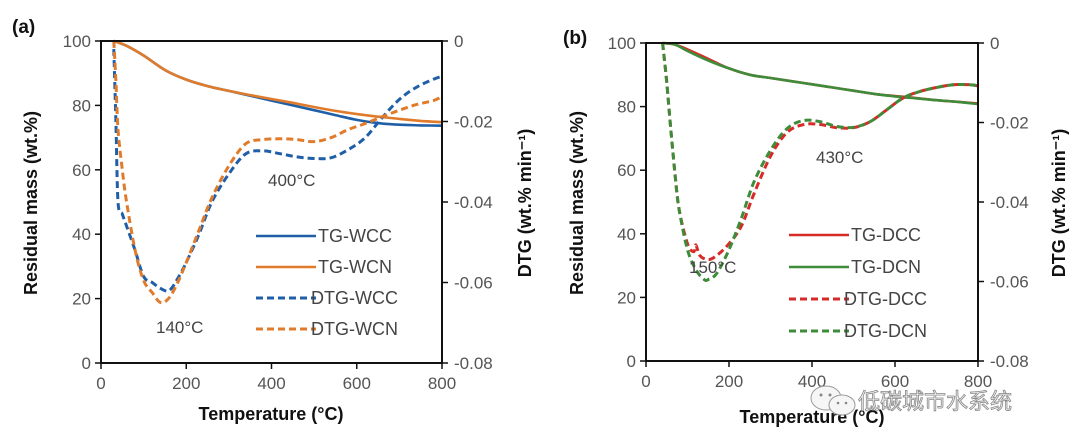 The height and width of the screenshot is (448, 1080). Describe the element at coordinates (355, 236) in the screenshot. I see `legend-label: TG-WCC` at that location.